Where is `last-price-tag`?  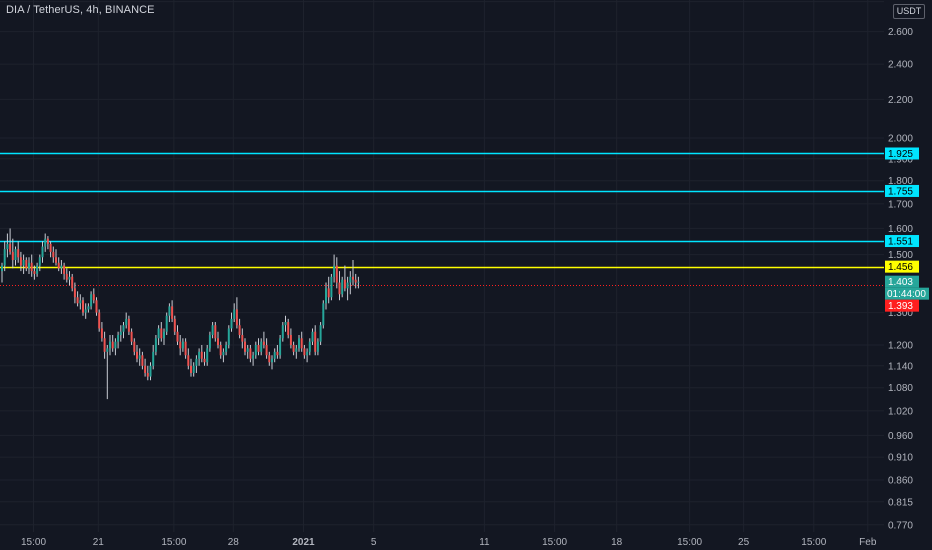
last-price-tag is located at coordinates (902, 281).